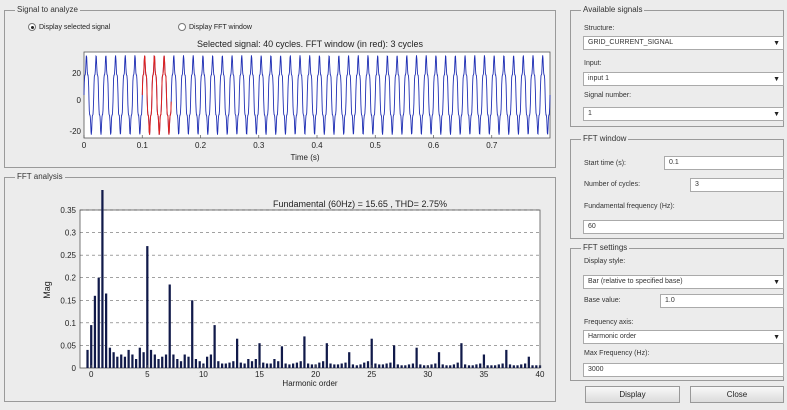 The width and height of the screenshot is (787, 410). Describe the element at coordinates (69, 27) in the screenshot. I see `display-selected-signal-radio: Display selected signal` at that location.